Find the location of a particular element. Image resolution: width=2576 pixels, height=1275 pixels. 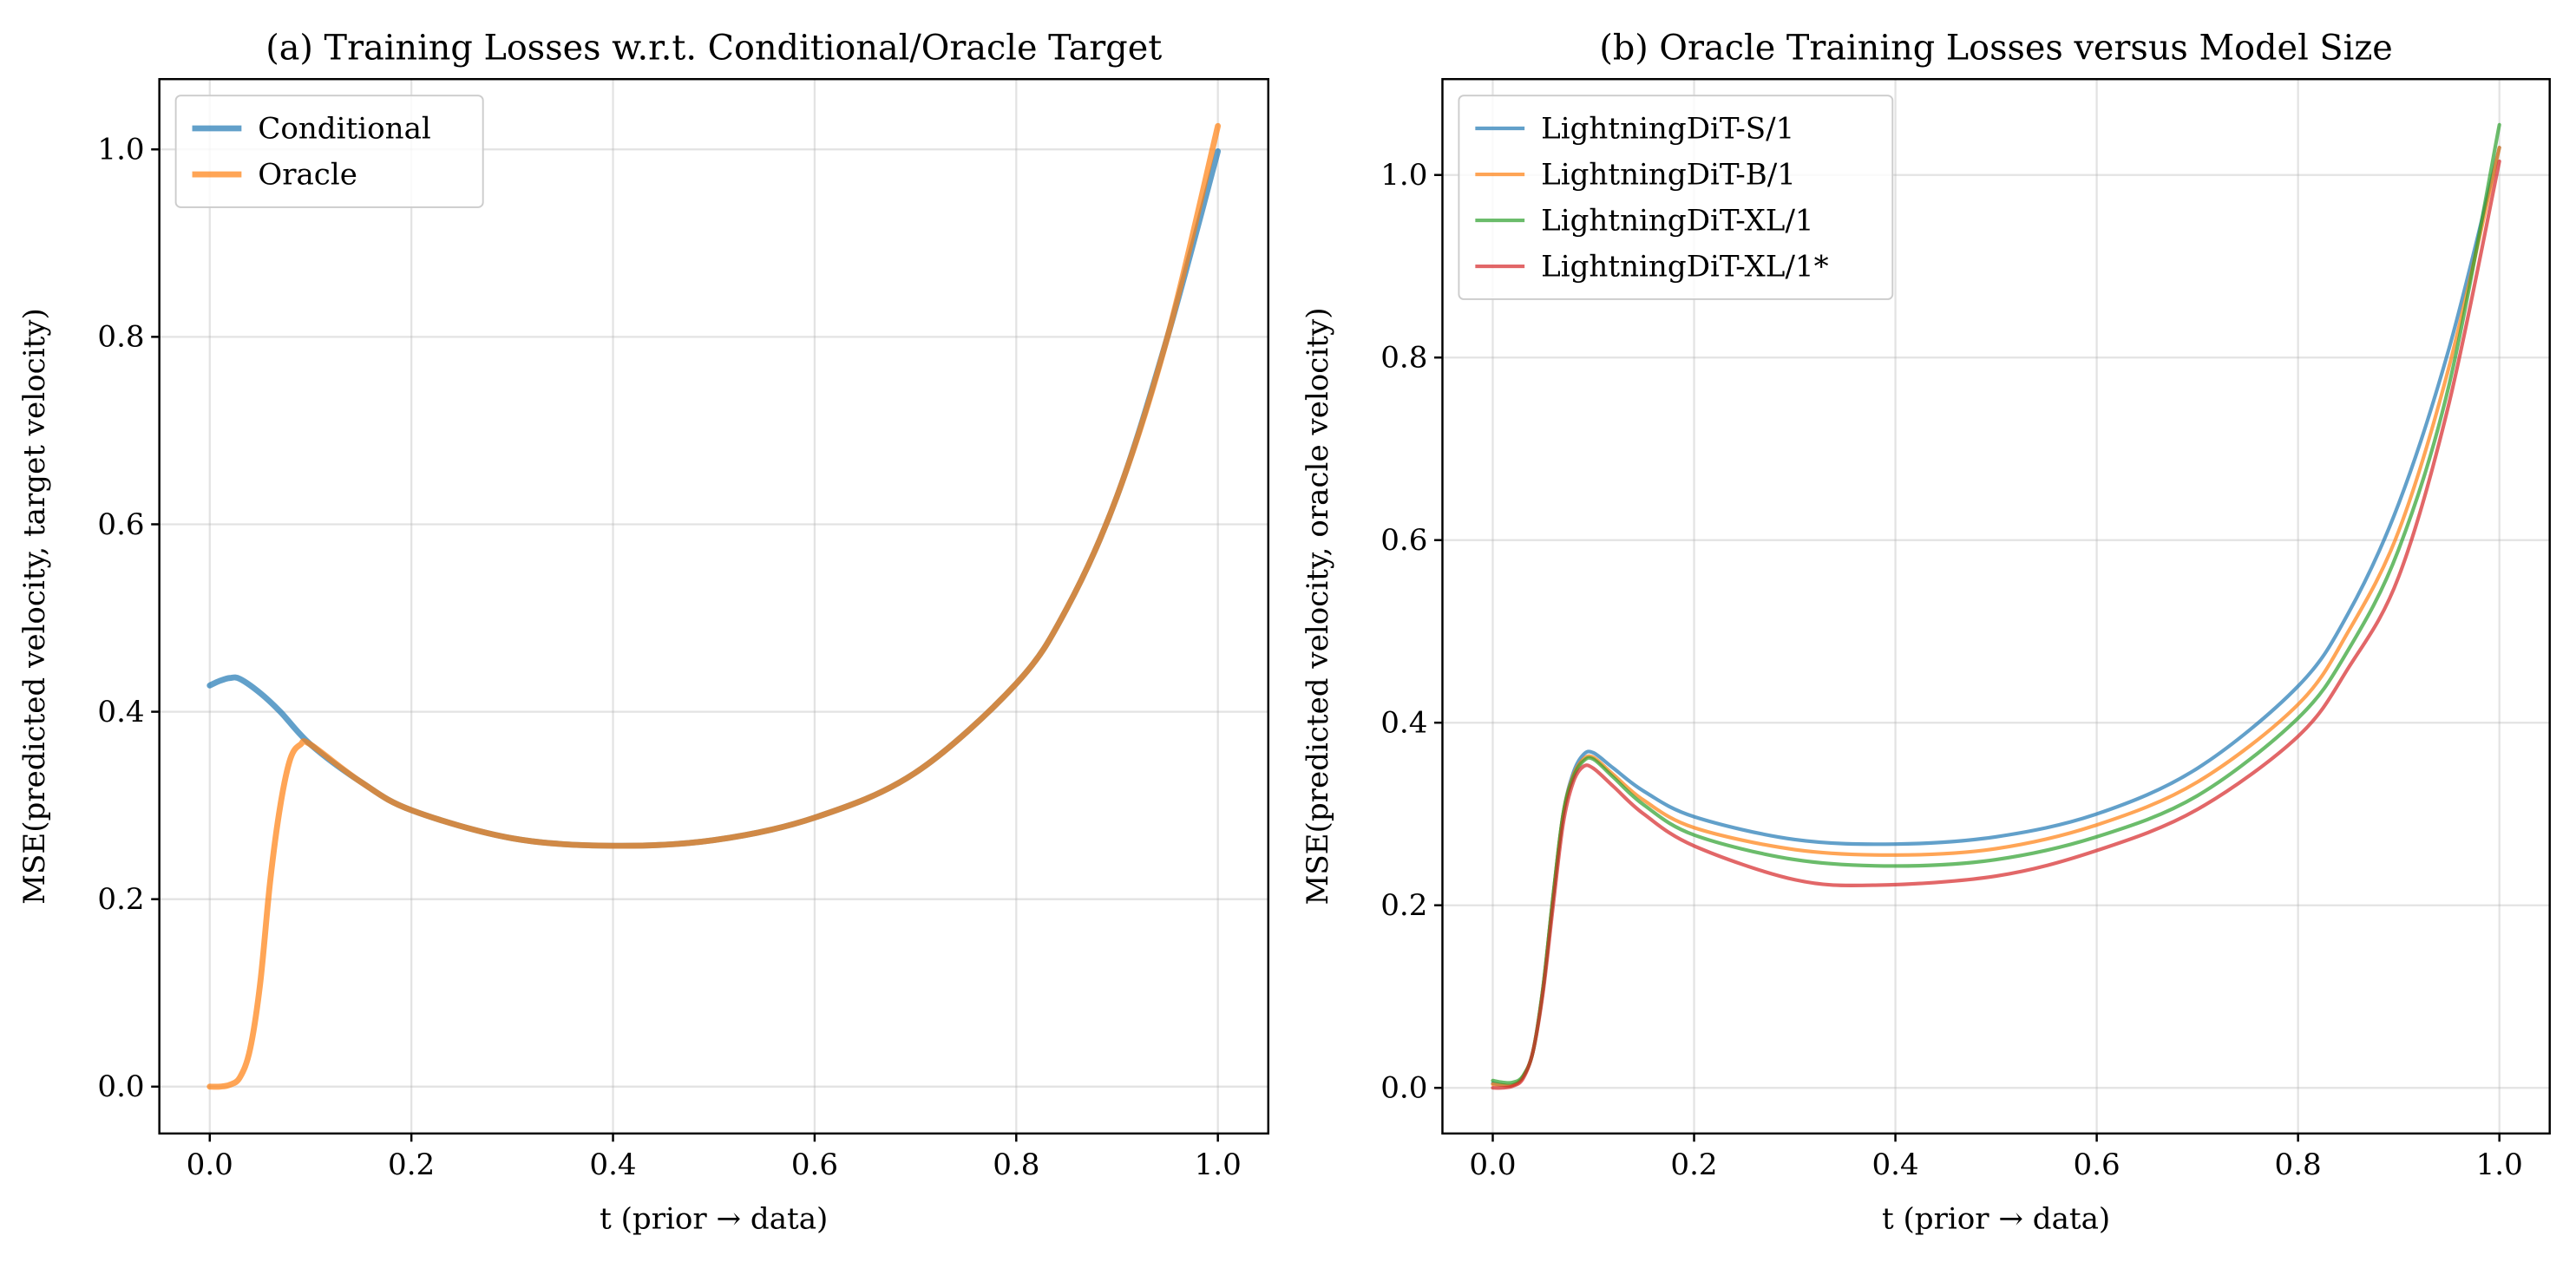

y-axis-label: MSE(predicted velocity, target velocity) is located at coordinates (34, 606).